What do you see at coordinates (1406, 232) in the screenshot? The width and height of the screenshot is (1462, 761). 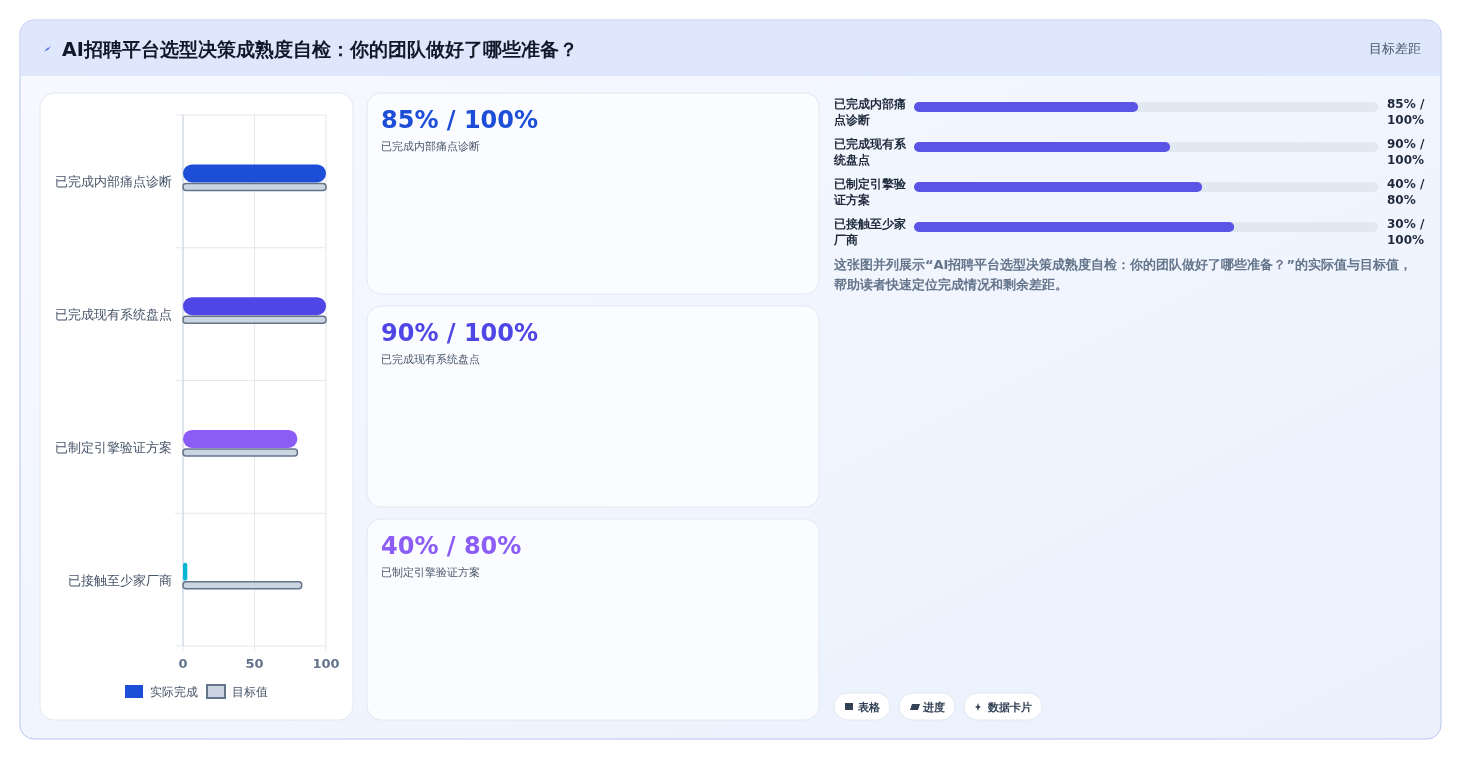 I see `text: 30% / 100%` at bounding box center [1406, 232].